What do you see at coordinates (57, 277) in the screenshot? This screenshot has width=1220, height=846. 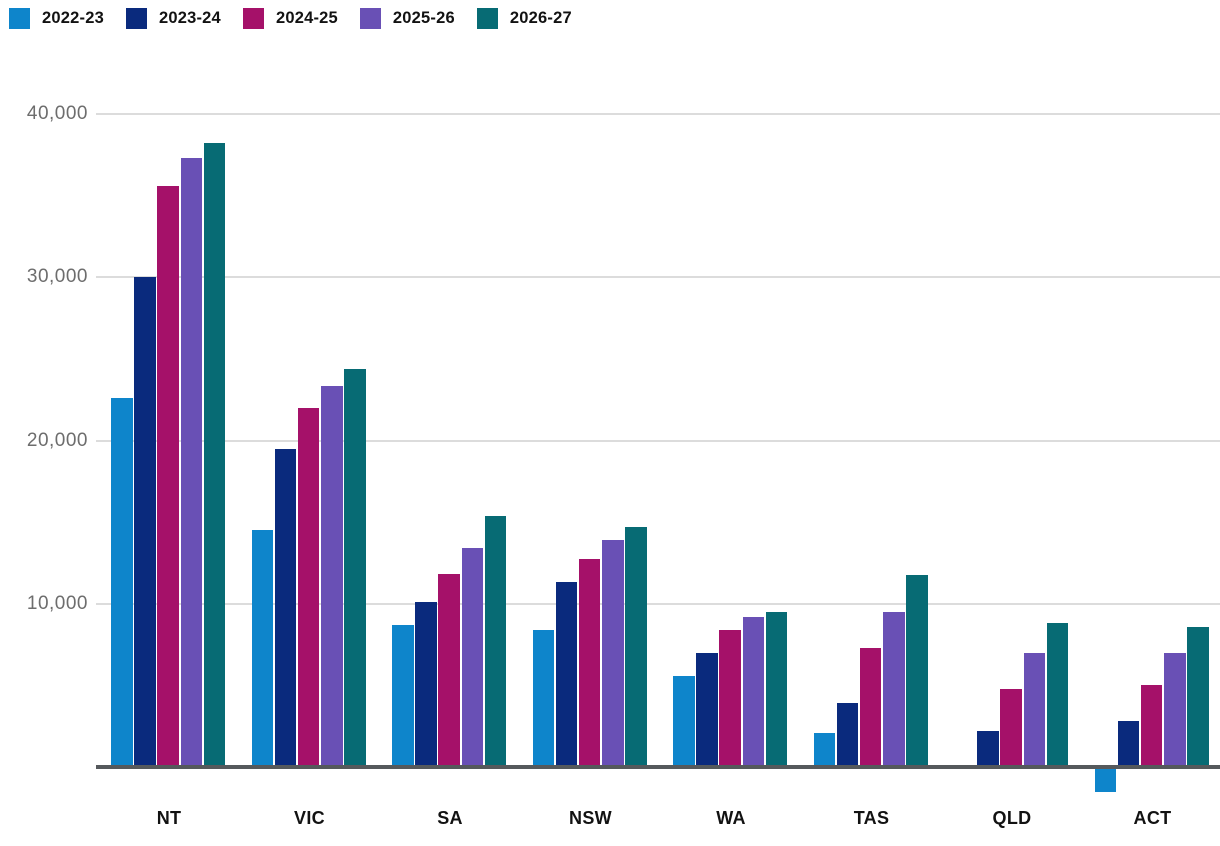 I see `y-axis-tick-label: 30,000` at bounding box center [57, 277].